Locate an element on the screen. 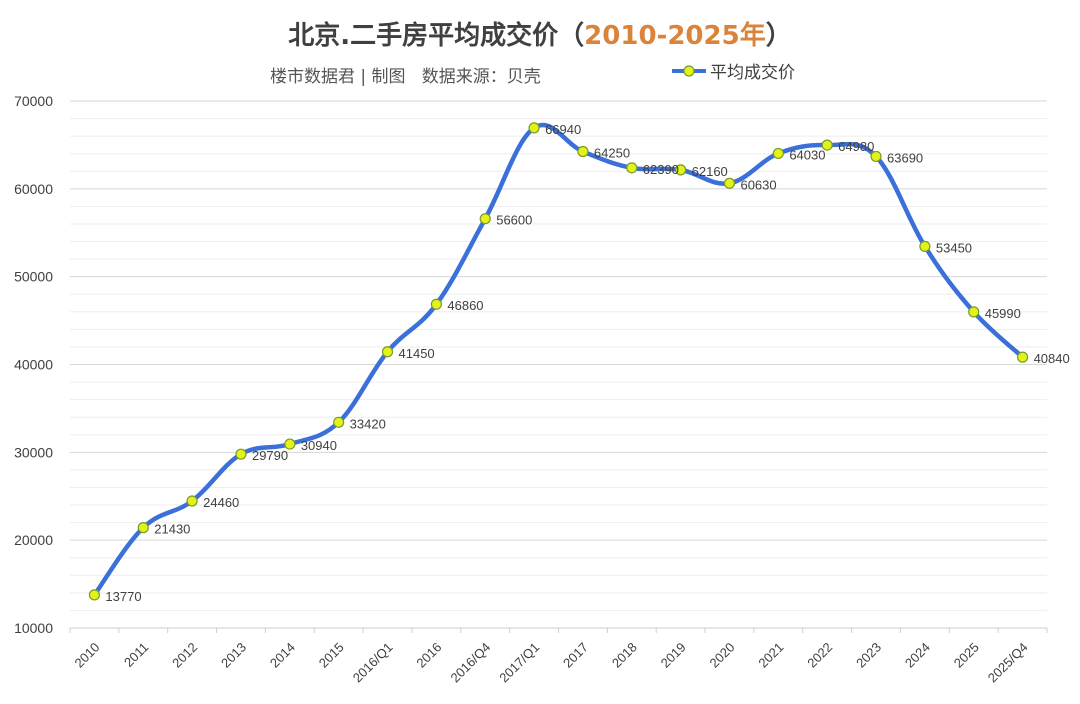 The height and width of the screenshot is (704, 1080). x-tick-label: 2021 is located at coordinates (770, 655).